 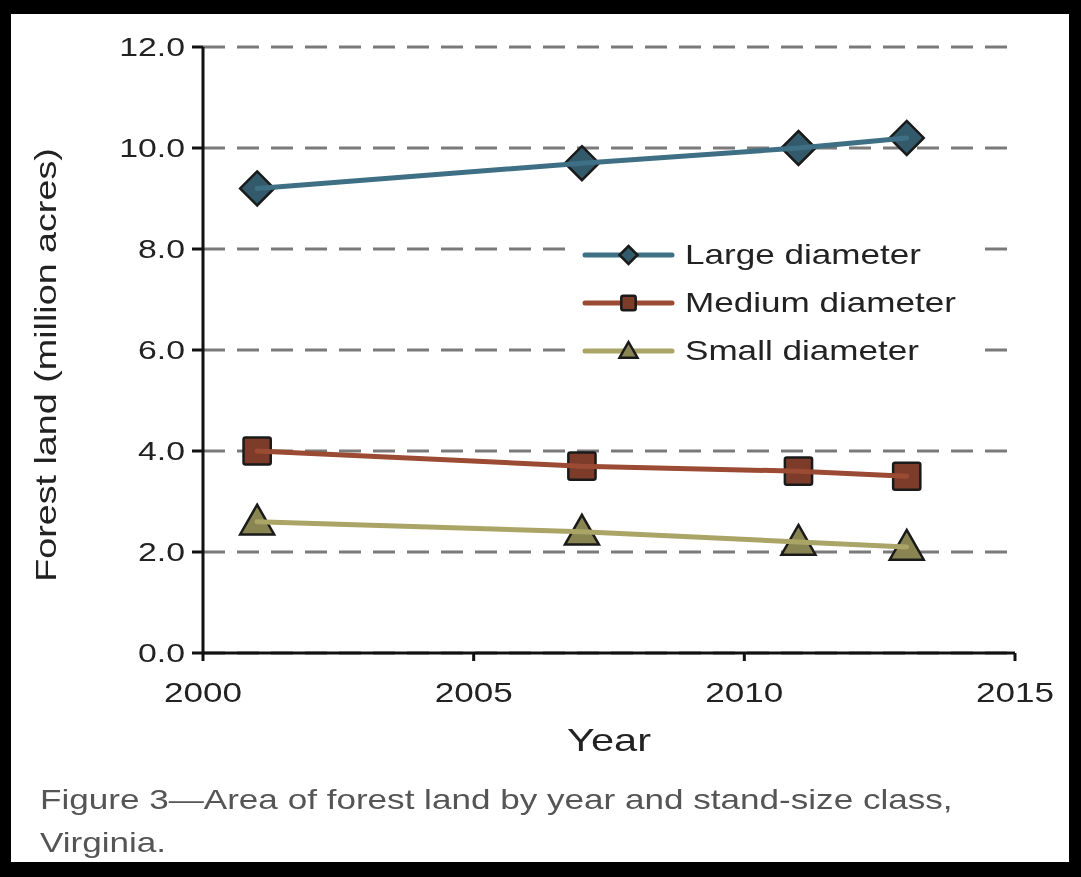 I want to click on x-tick-label: 2015, so click(x=1015, y=693).